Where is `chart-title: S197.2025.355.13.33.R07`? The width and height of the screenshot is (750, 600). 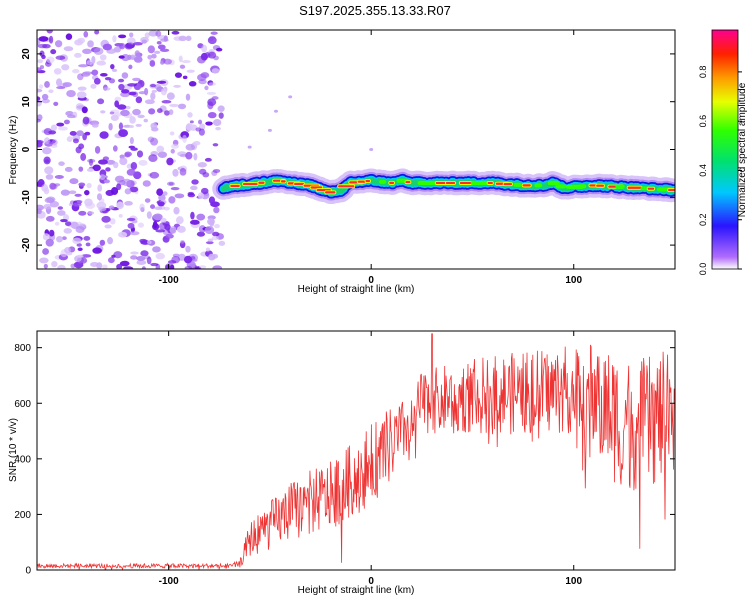 chart-title: S197.2025.355.13.33.R07 is located at coordinates (375, 10).